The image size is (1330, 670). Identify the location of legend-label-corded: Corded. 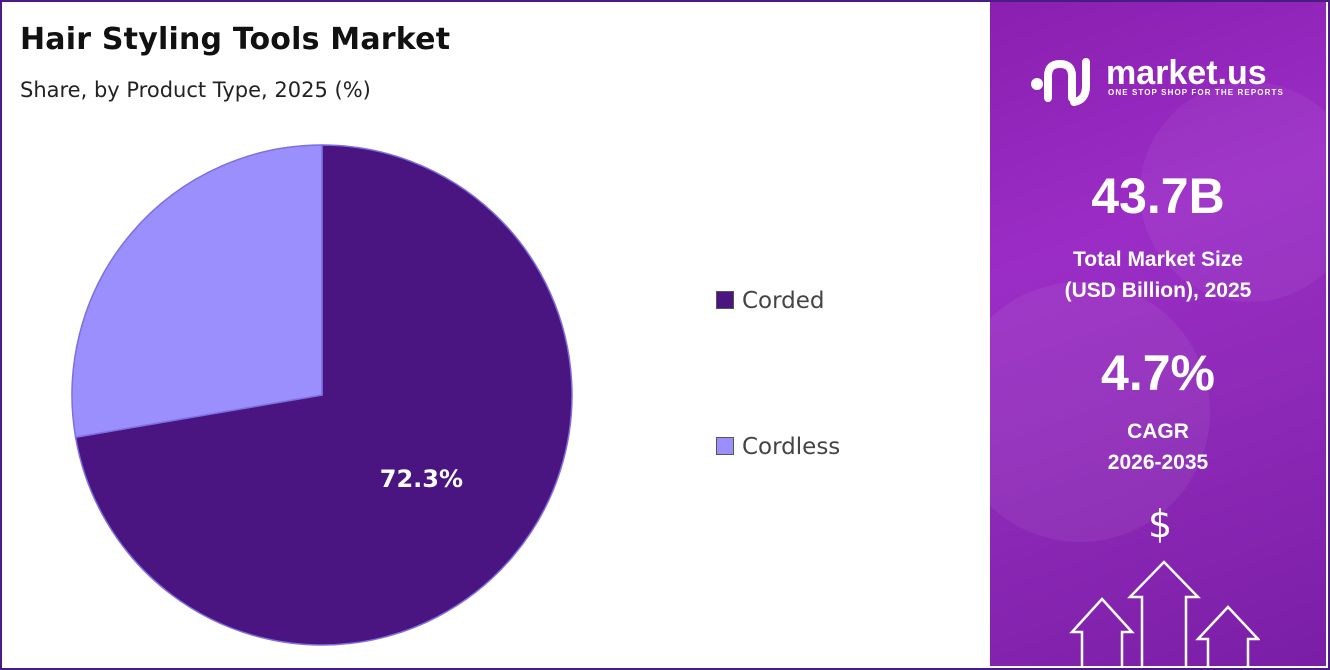
(783, 301).